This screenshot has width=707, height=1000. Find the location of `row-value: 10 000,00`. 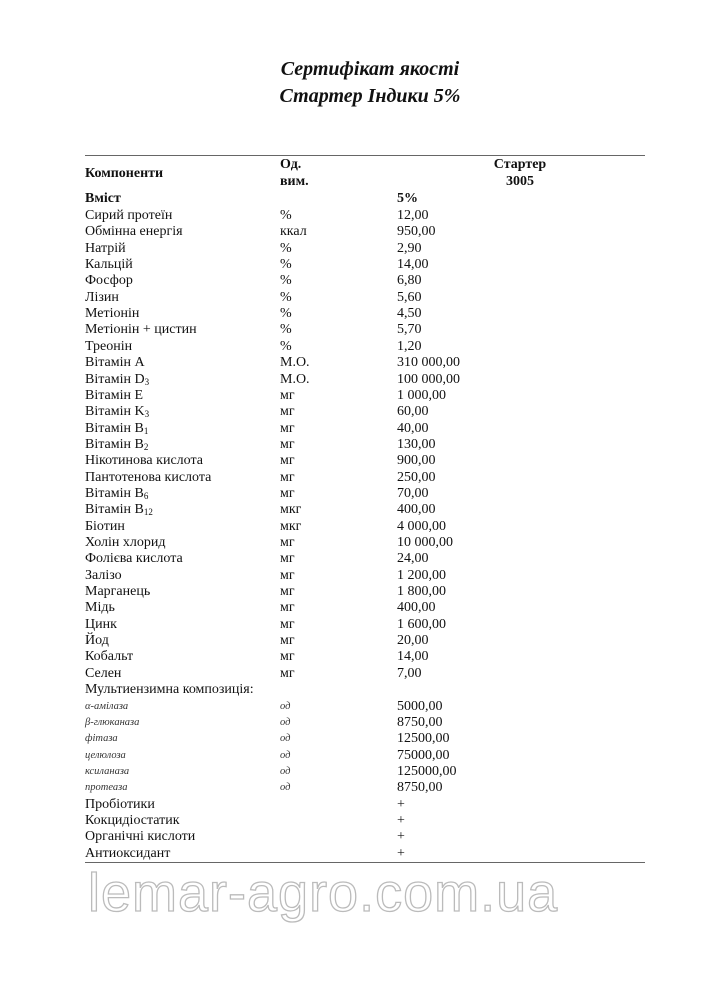

row-value: 10 000,00 is located at coordinates (425, 542).